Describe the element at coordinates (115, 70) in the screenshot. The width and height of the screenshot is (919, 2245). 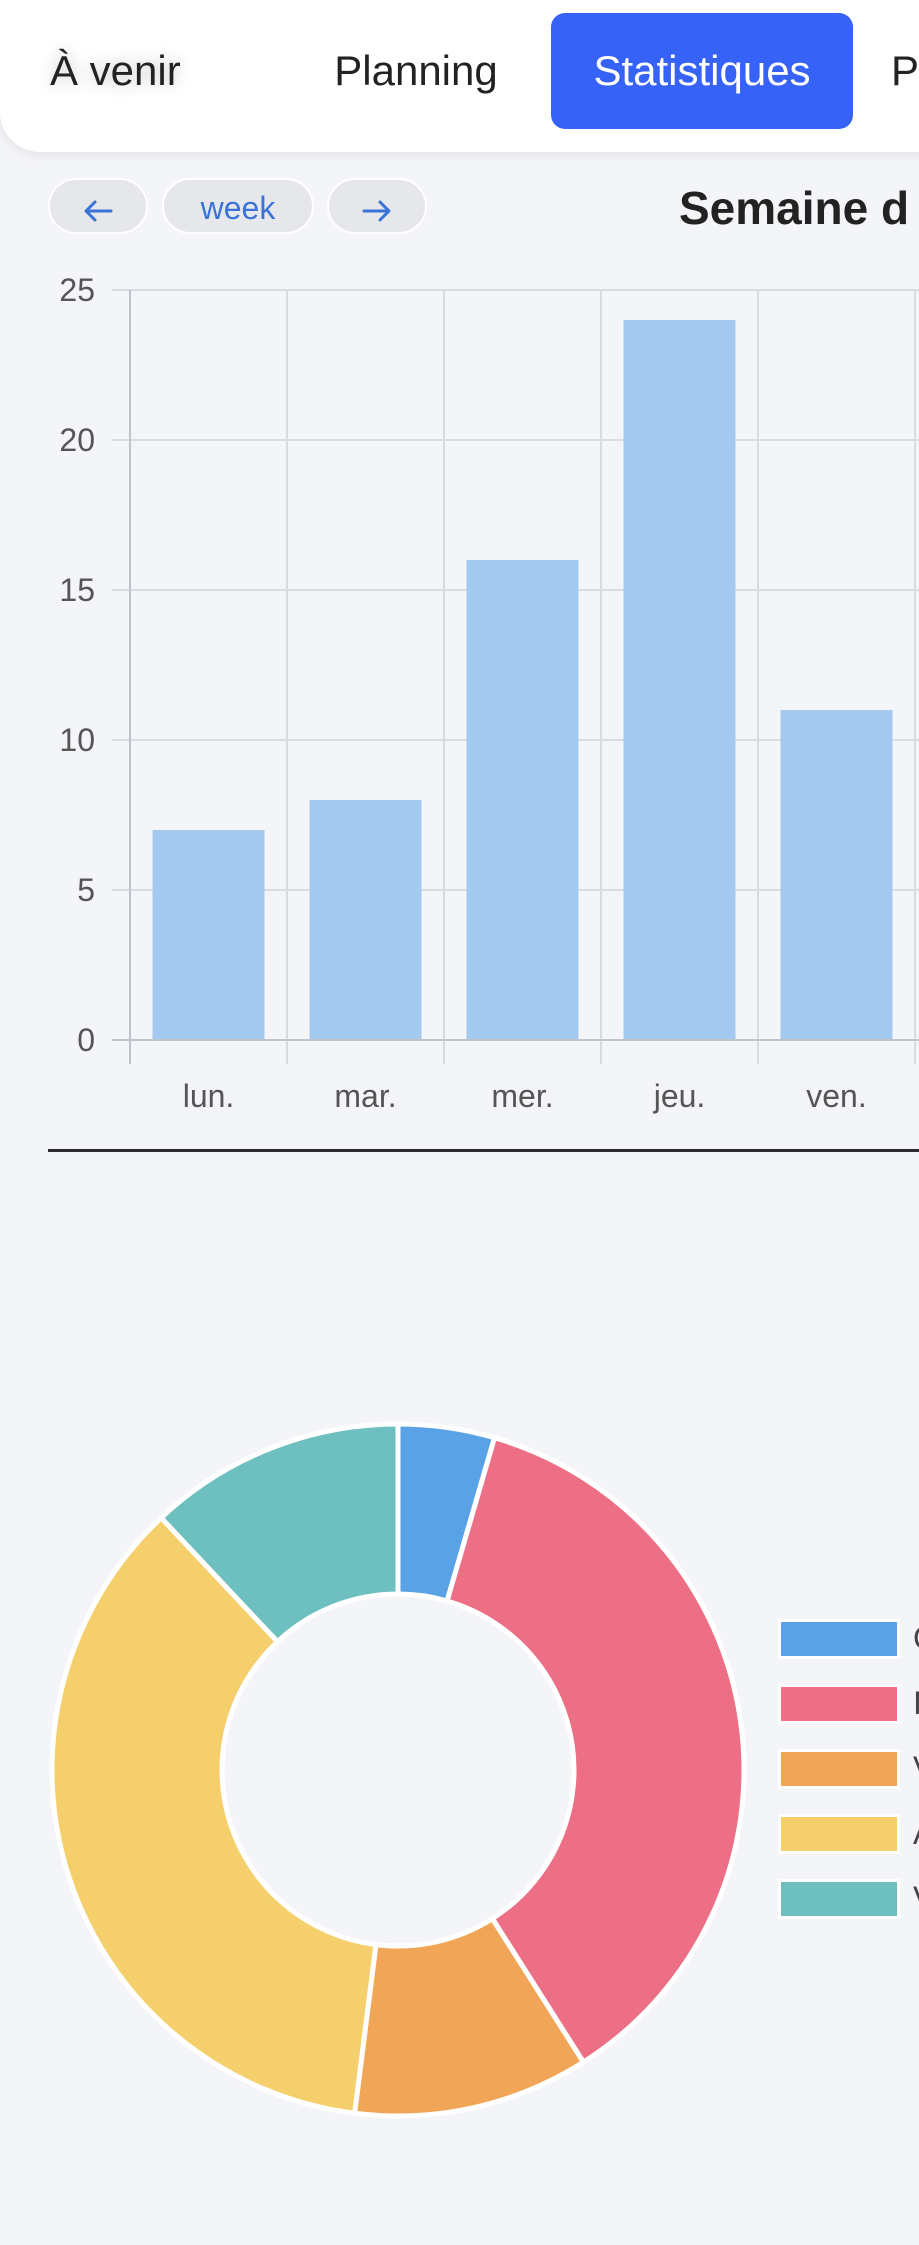
I see `tab-upcoming-label: À venir` at that location.